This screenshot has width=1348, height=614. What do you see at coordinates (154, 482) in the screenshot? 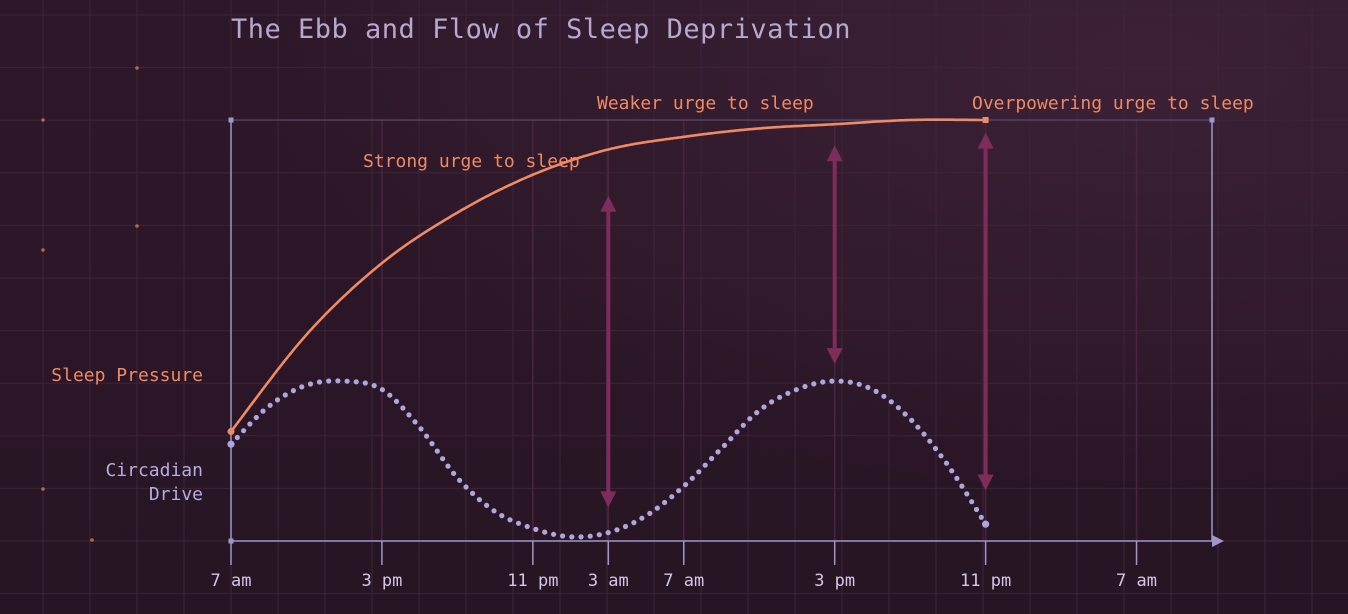
I see `series-label-circadian-drive: Circadian Drive` at bounding box center [154, 482].